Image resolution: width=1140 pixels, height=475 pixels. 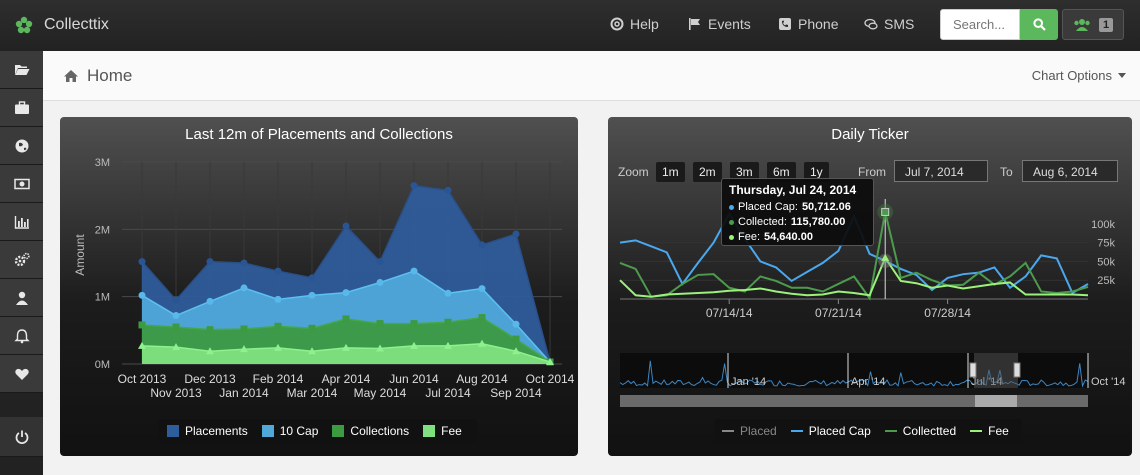 I want to click on sidebar-item-logout, so click(x=21, y=437).